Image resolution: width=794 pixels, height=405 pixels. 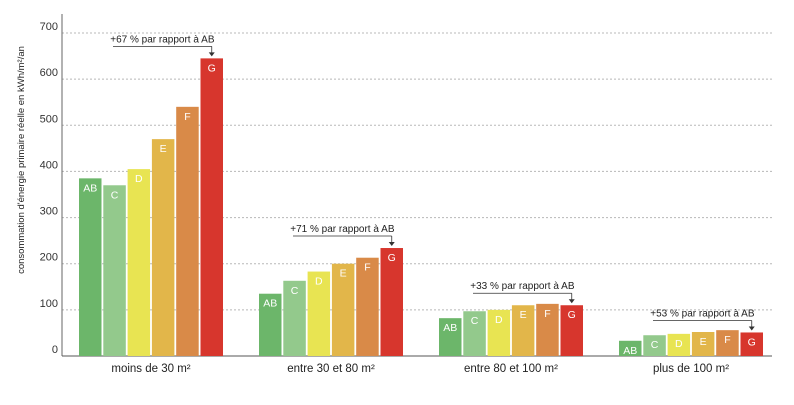 What do you see at coordinates (49, 165) in the screenshot?
I see `y-tick-label: 400` at bounding box center [49, 165].